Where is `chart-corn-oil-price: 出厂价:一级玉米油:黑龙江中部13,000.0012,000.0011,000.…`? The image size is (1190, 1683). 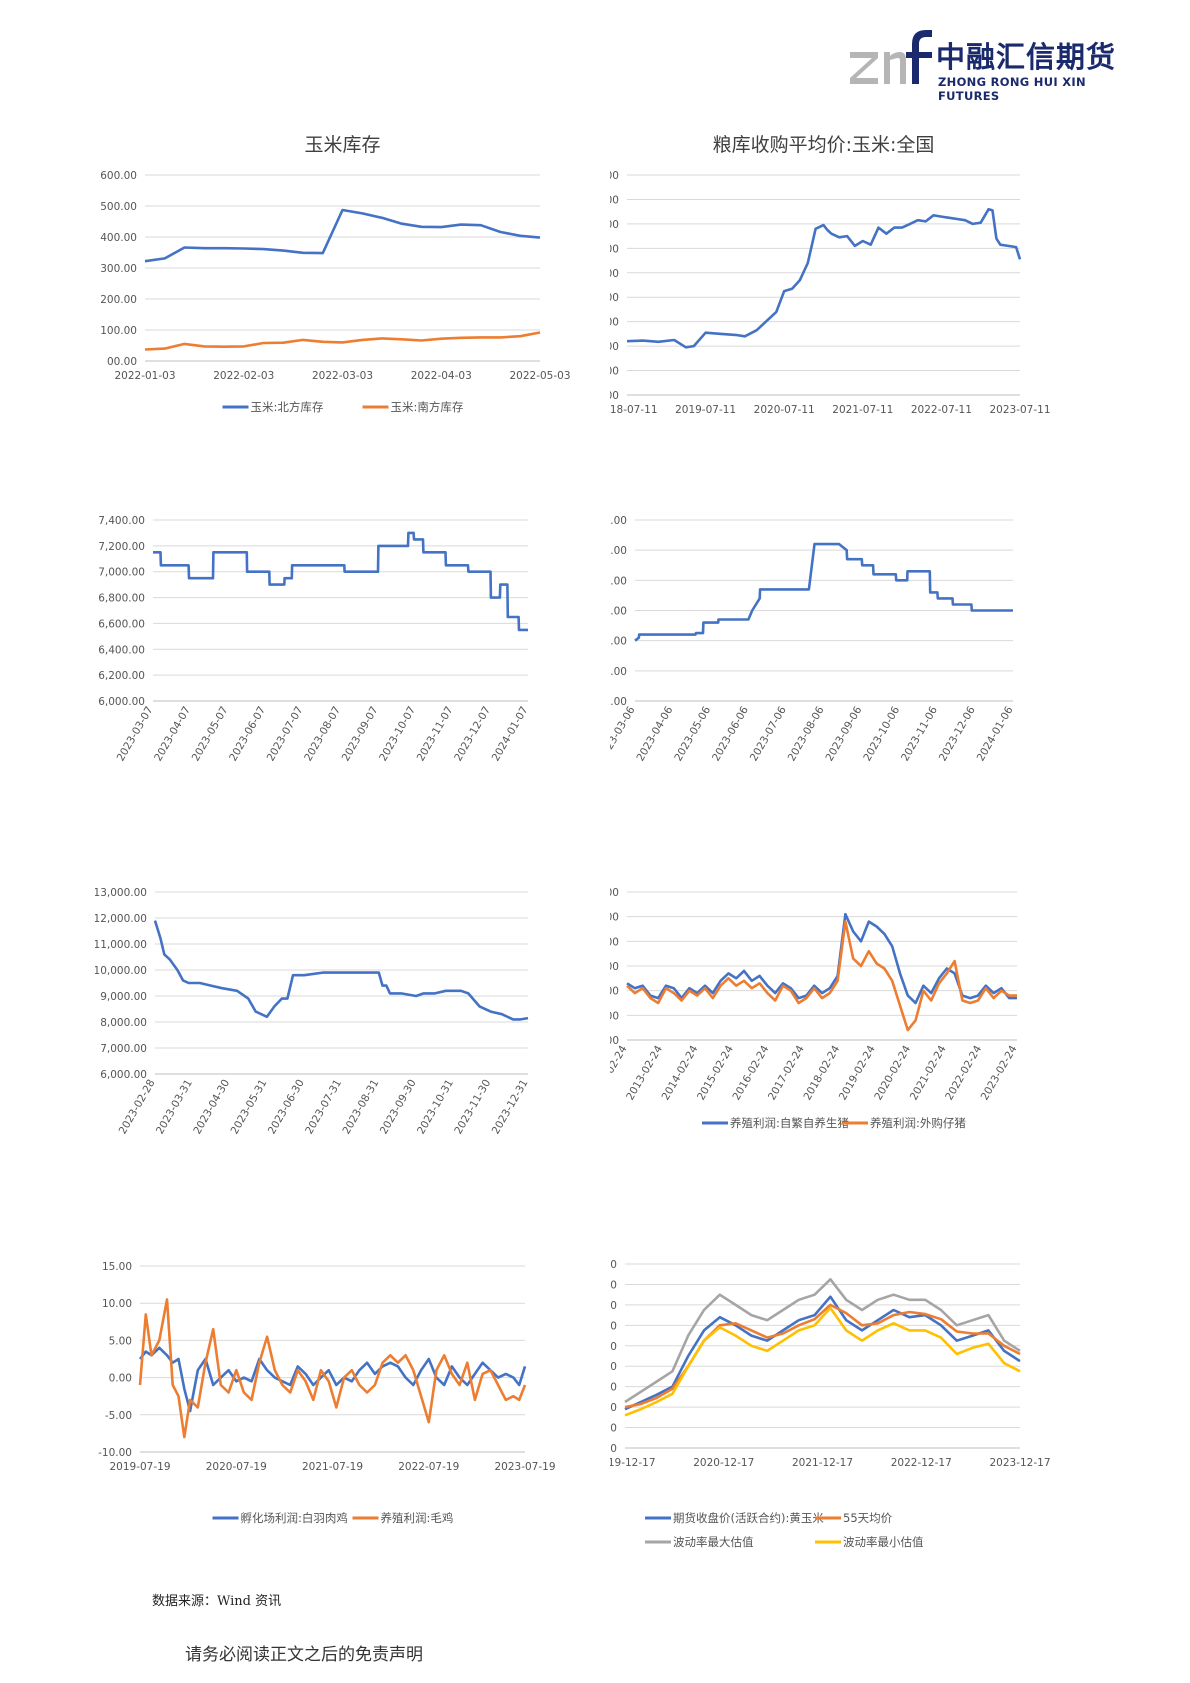
chart-corn-oil-price: 出厂价:一级玉米油:黑龙江中部13,000.0012,000.0011,000.… is located at coordinates (350, 1045).